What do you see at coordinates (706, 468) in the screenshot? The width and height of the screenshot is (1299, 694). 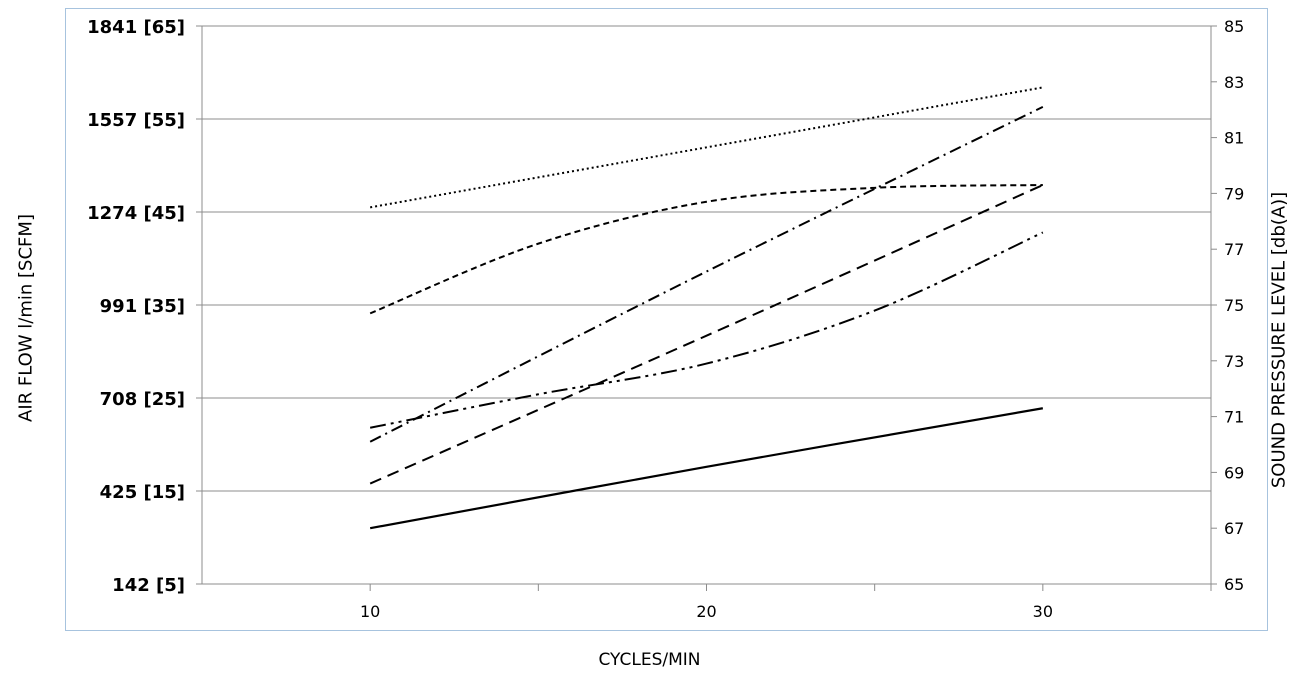 I see `series-line-solid` at bounding box center [706, 468].